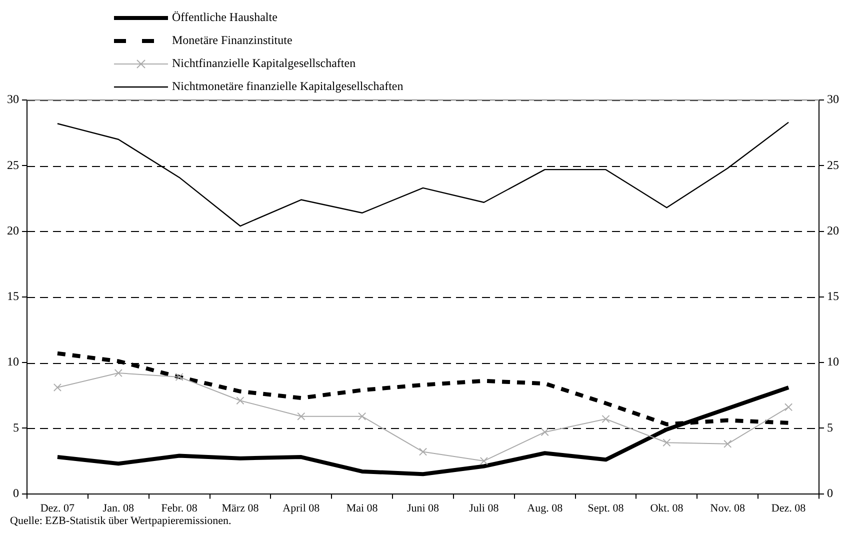  I want to click on x-tick-label: Dez. 08, so click(788, 508).